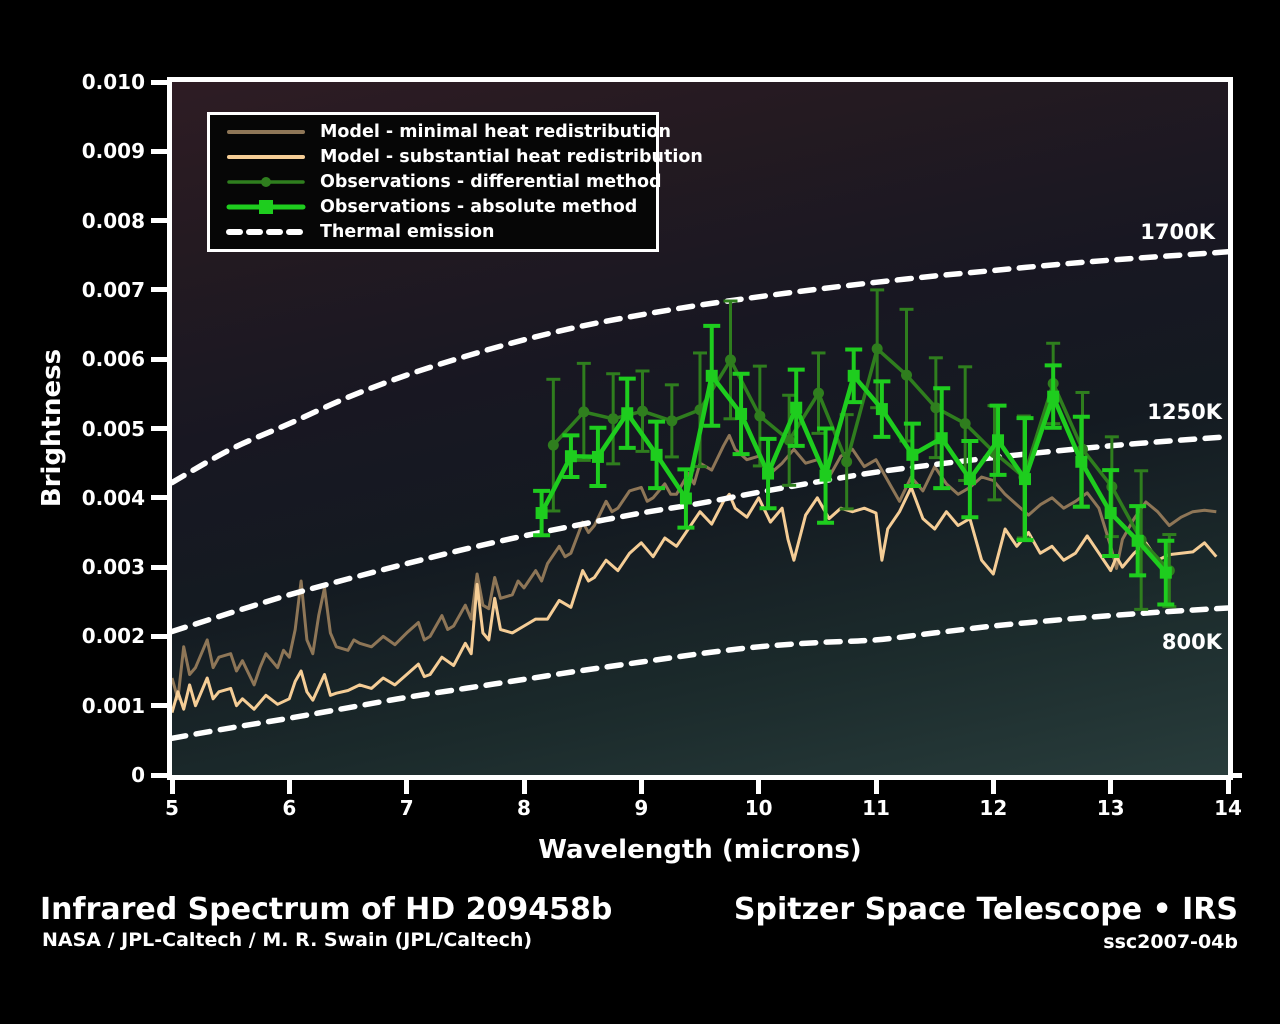  What do you see at coordinates (113, 151) in the screenshot?
I see `y-tick-label: 0.009` at bounding box center [113, 151].